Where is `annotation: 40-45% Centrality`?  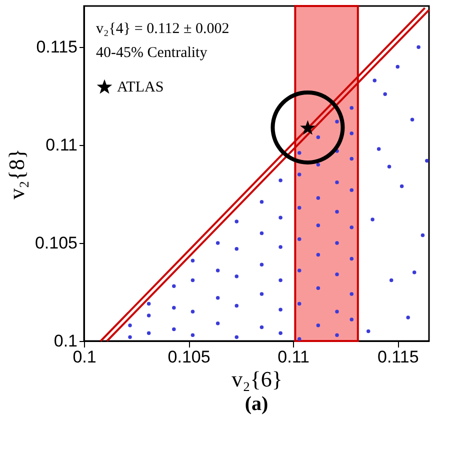
annotation: 40-45% Centrality is located at coordinates (152, 53).